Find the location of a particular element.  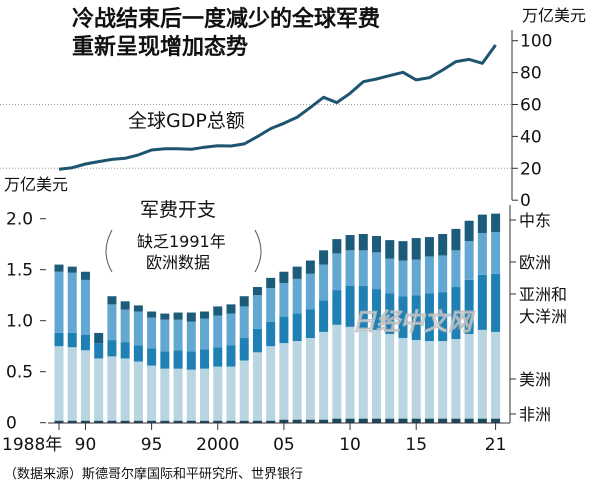

bar-2017 is located at coordinates (443, 328).